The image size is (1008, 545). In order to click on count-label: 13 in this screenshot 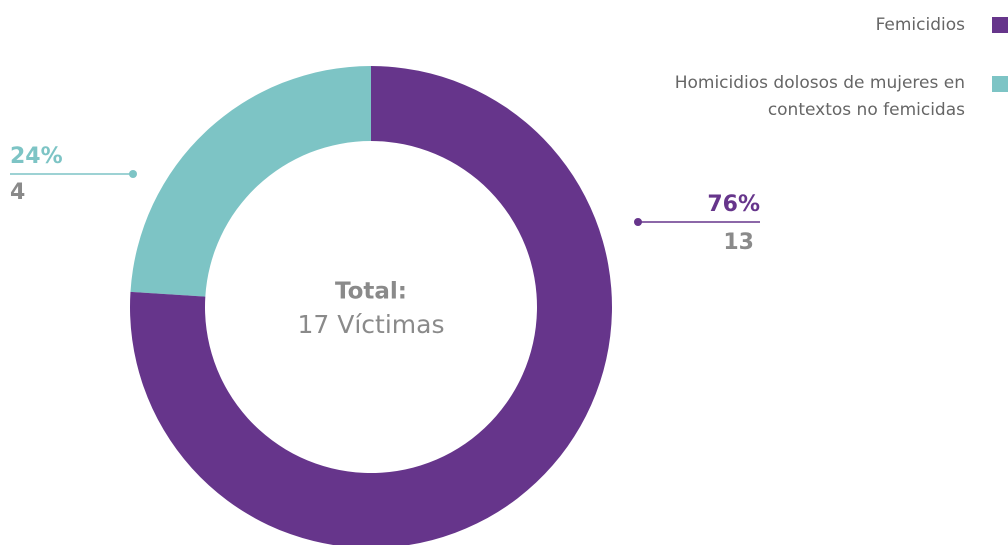, I will do `click(738, 242)`.